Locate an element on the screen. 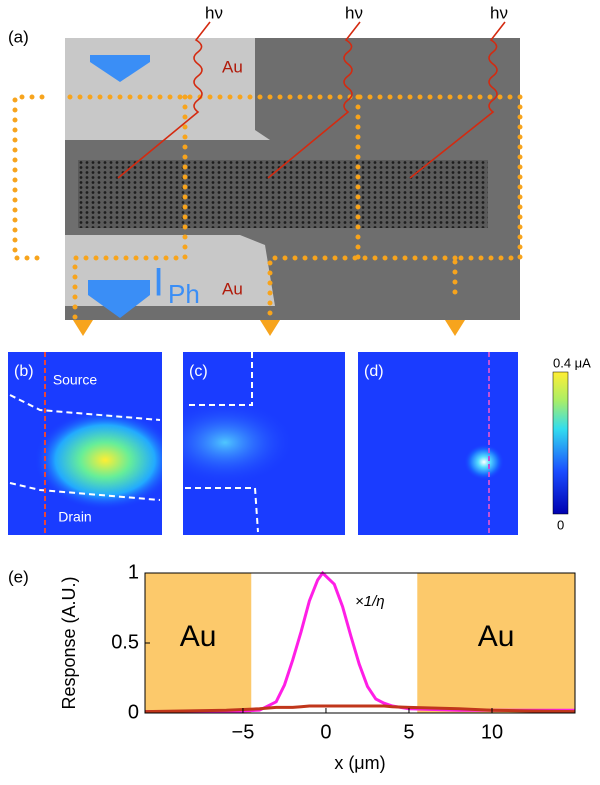 The width and height of the screenshot is (600, 785). panel-d: (d) is located at coordinates (438, 443).